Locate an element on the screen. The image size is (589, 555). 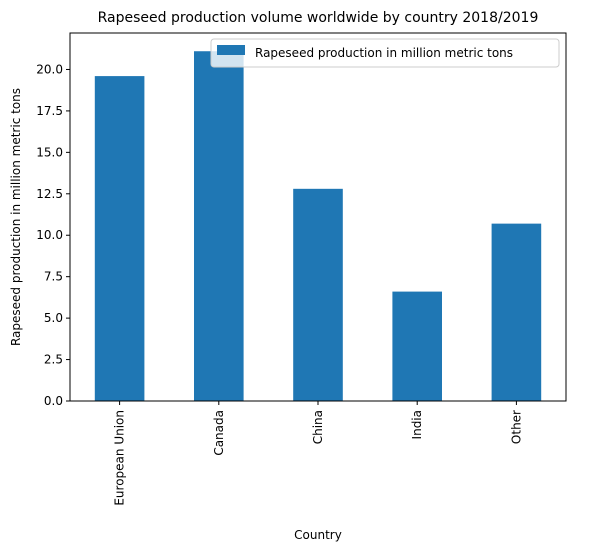
x-tick-label: China is located at coordinates (318, 427).